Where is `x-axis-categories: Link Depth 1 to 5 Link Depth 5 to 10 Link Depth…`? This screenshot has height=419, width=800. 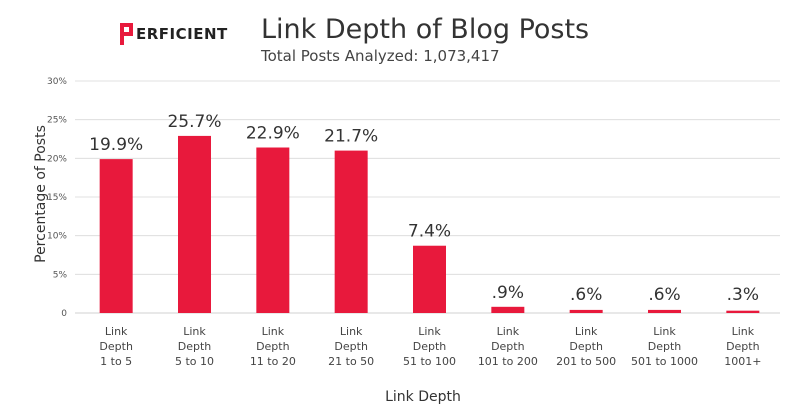
x-axis-categories: Link Depth 1 to 5 Link Depth 5 to 10 Link Depth… is located at coordinates (430, 346).